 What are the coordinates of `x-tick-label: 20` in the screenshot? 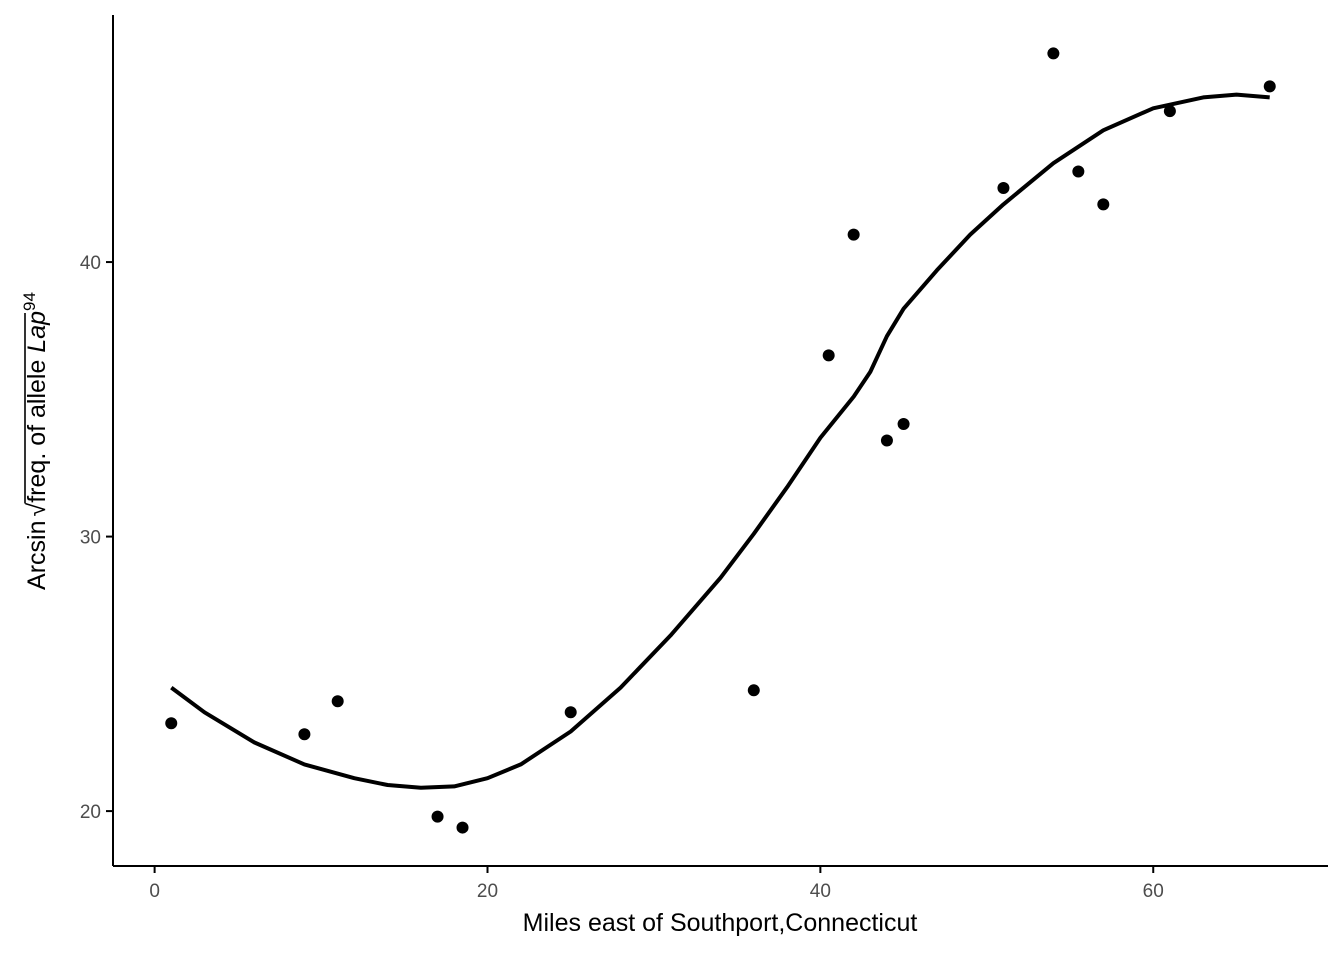 It's located at (487, 891).